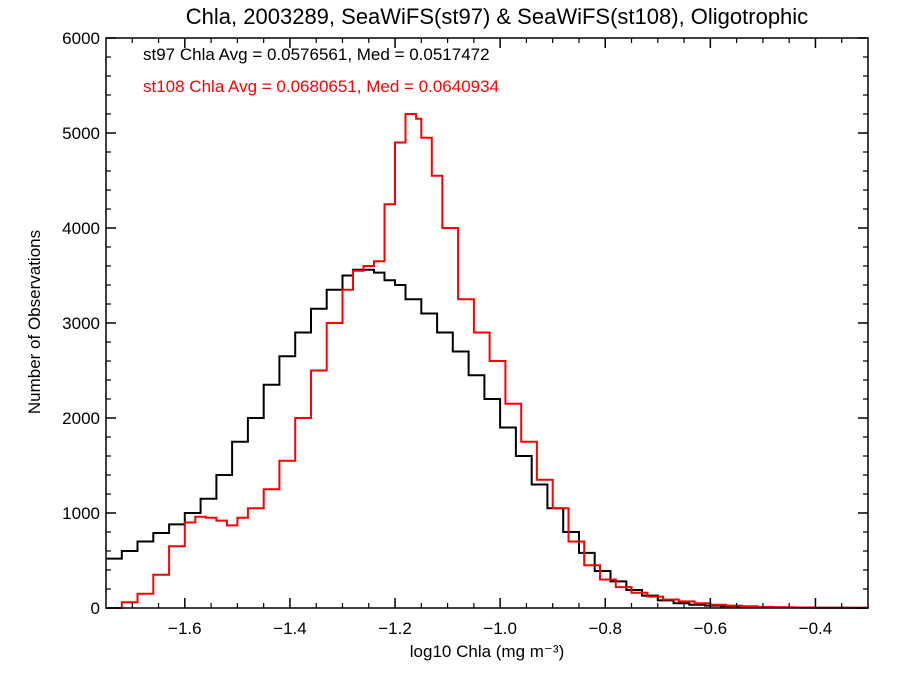 Image resolution: width=900 pixels, height=675 pixels. What do you see at coordinates (81, 323) in the screenshot?
I see `y-tick-label: 3000` at bounding box center [81, 323].